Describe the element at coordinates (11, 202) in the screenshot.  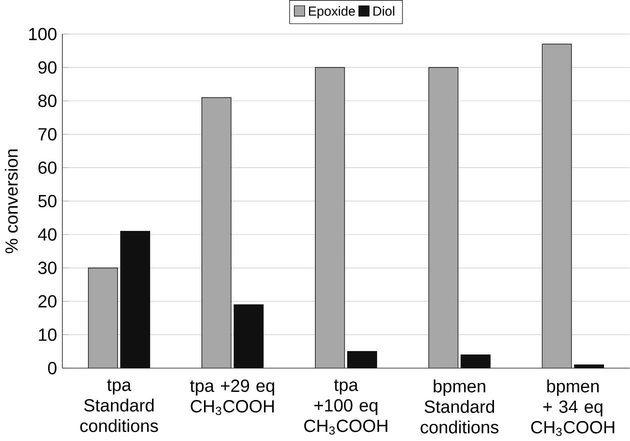
I see `y-axis-title: % conversion` at that location.